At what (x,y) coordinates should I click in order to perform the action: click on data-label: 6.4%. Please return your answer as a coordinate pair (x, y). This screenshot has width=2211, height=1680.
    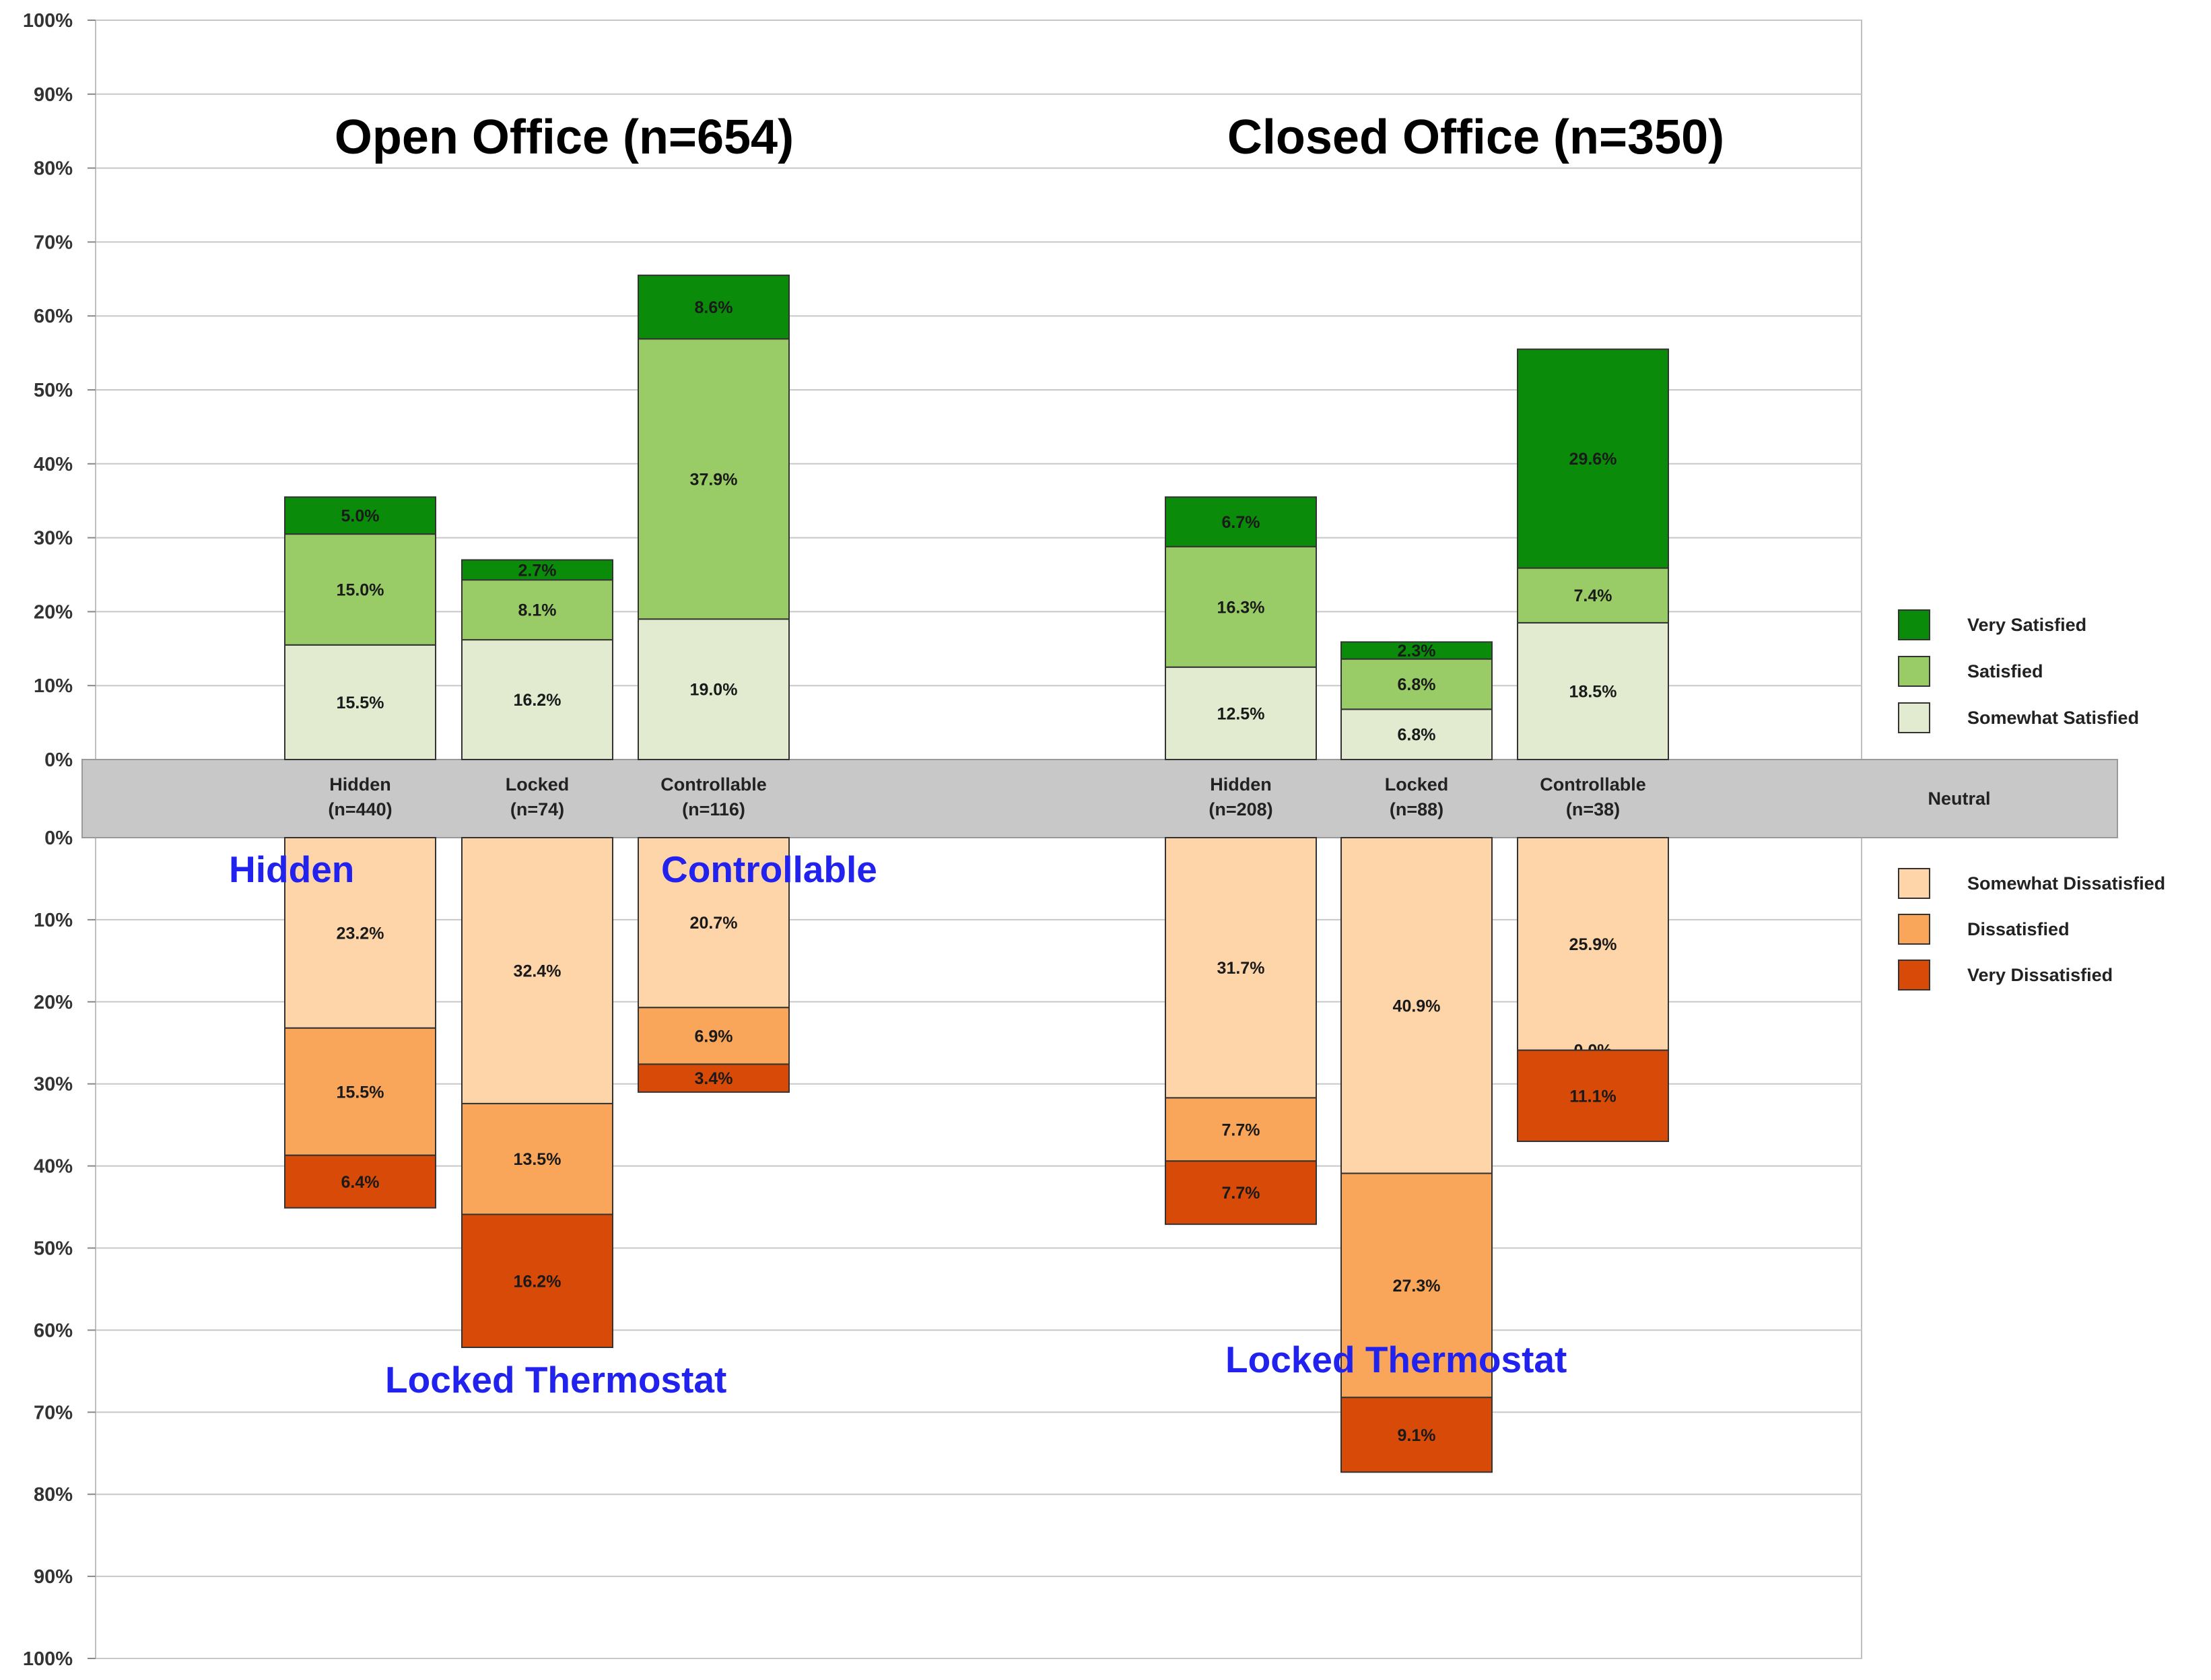
    Looking at the image, I should click on (360, 1182).